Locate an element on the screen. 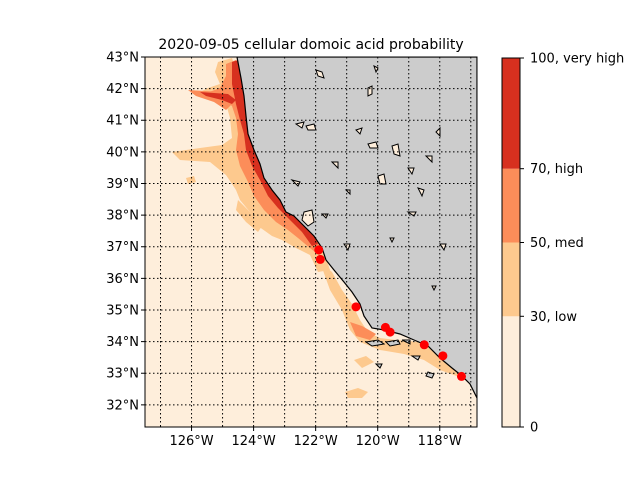 Image resolution: width=640 pixels, height=480 pixels. lat-tick-label: 43°N is located at coordinates (122, 58).